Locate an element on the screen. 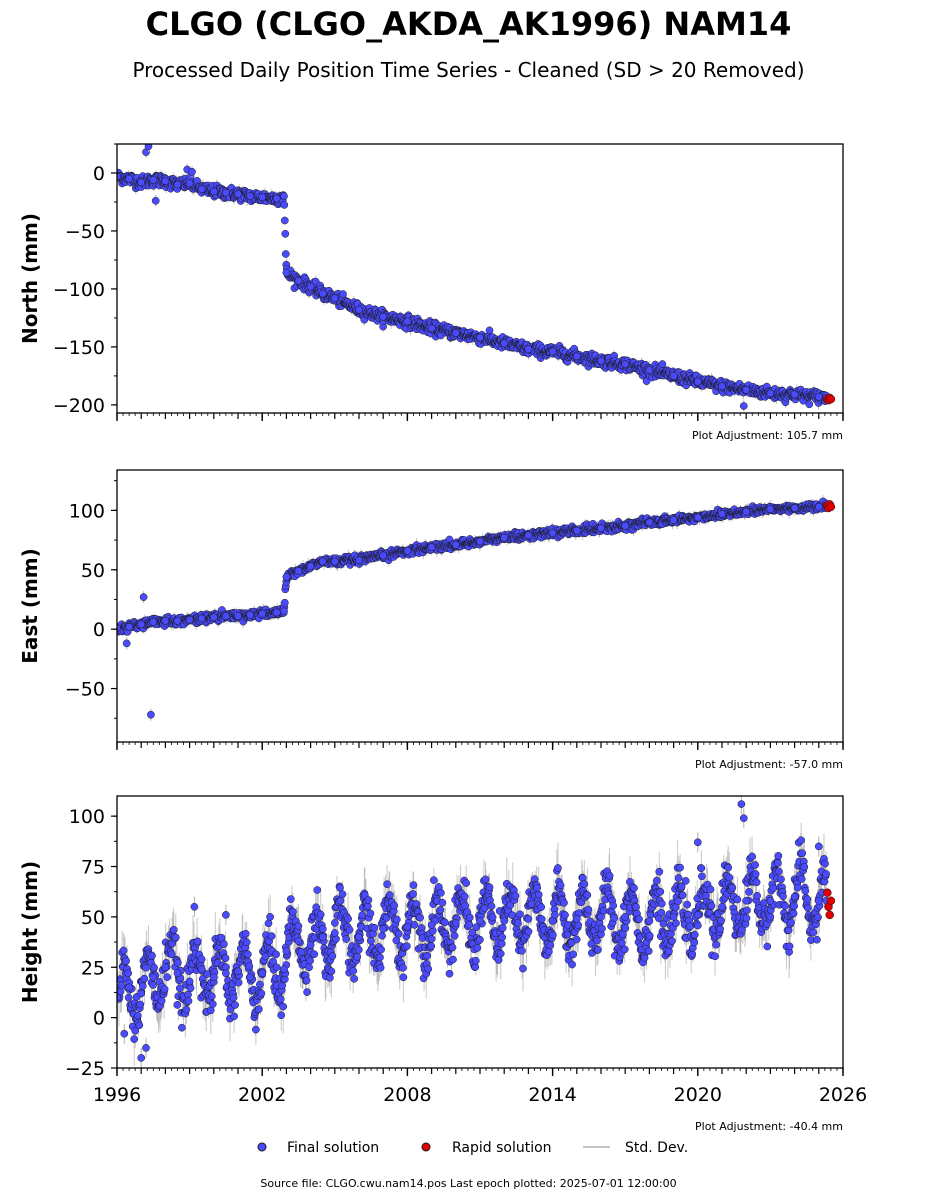 Image resolution: width=937 pixels, height=1200 pixels. plot-adjustment-label: Plot Adjustment: -57.0 mm is located at coordinates (769, 764).